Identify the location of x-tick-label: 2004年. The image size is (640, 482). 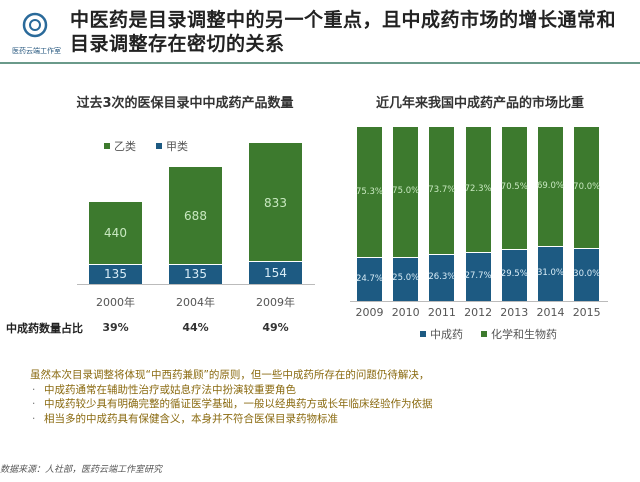
(195, 302).